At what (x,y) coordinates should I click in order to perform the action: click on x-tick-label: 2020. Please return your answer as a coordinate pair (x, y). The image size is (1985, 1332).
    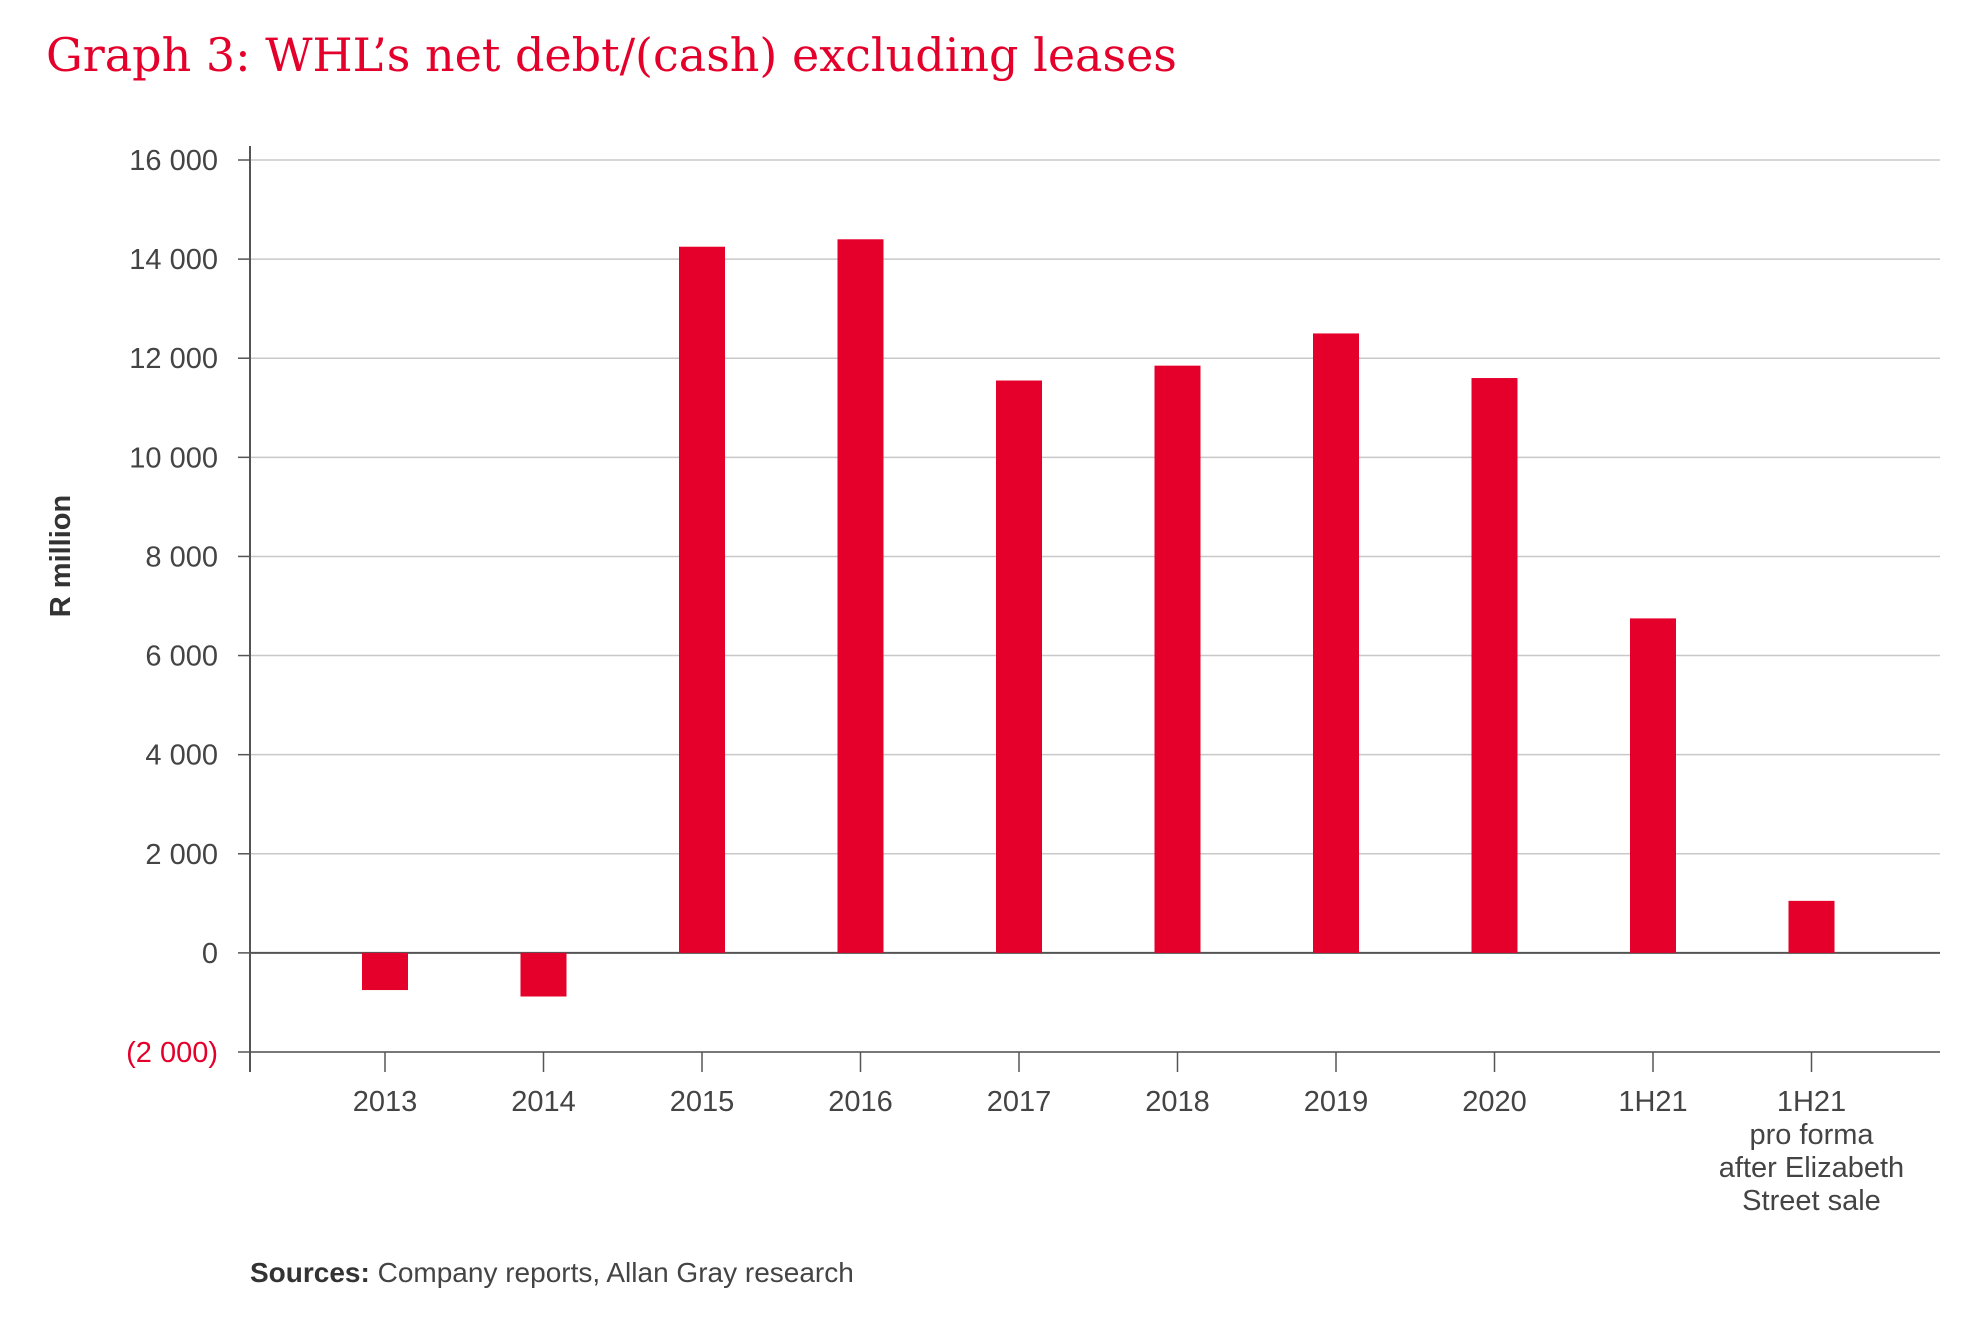
    Looking at the image, I should click on (1494, 1102).